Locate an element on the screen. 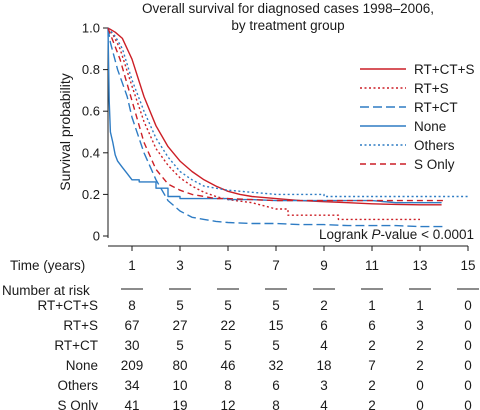 This screenshot has height=410, width=480. risk-cell: 18 is located at coordinates (323, 365).